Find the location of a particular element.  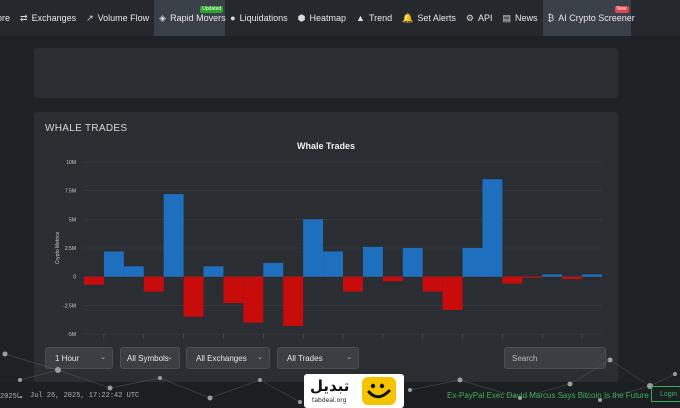

nav-item-label: API is located at coordinates (485, 18).